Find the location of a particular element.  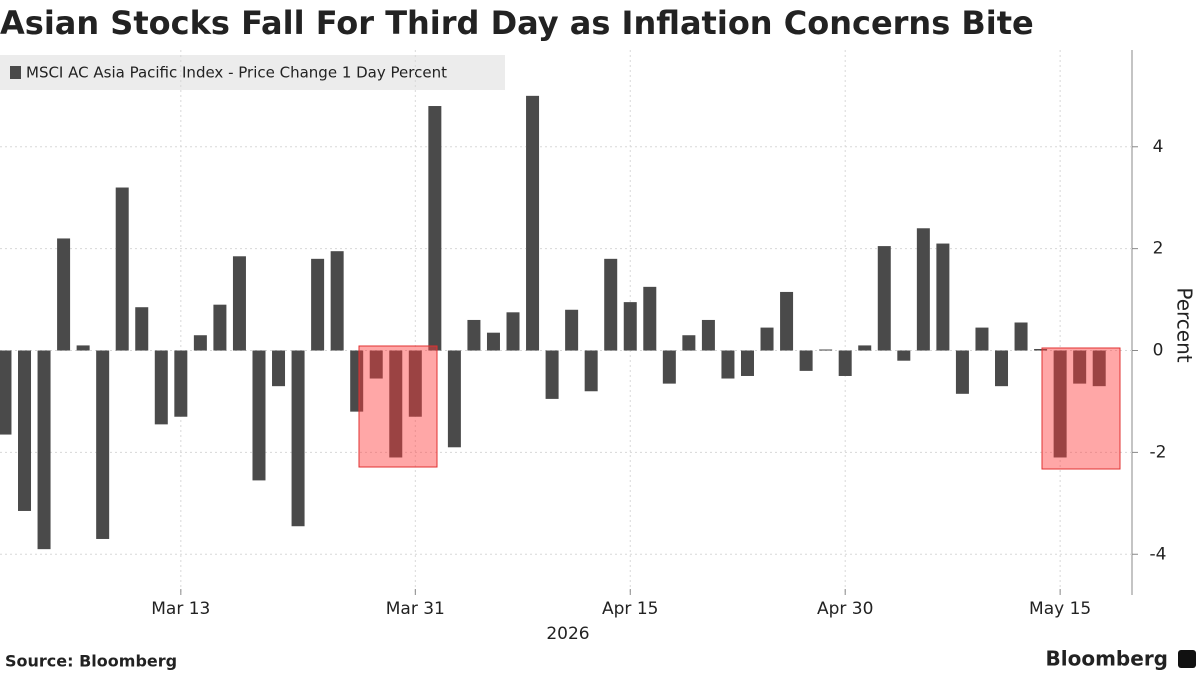

x-tick-label: May 15 is located at coordinates (1060, 609).